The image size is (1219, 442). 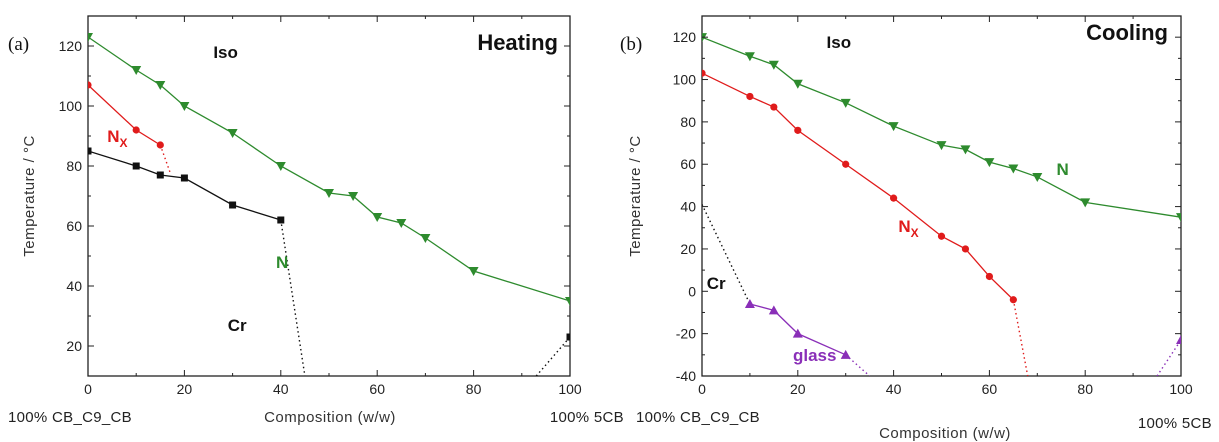 What do you see at coordinates (517, 42) in the screenshot?
I see `chart-title: Heating` at bounding box center [517, 42].